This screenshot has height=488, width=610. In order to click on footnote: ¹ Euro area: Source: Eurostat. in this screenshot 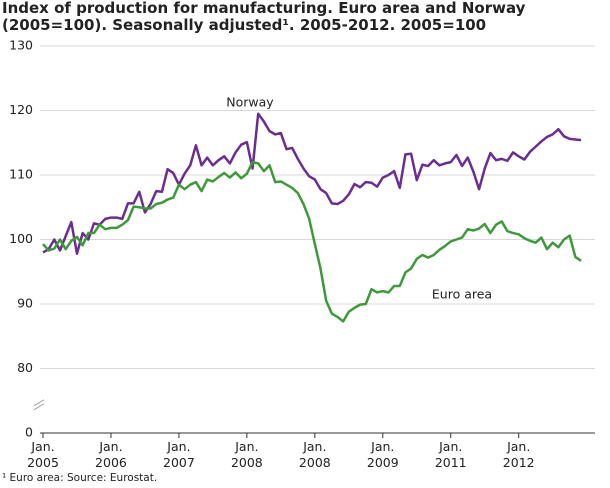, I will do `click(80, 478)`.